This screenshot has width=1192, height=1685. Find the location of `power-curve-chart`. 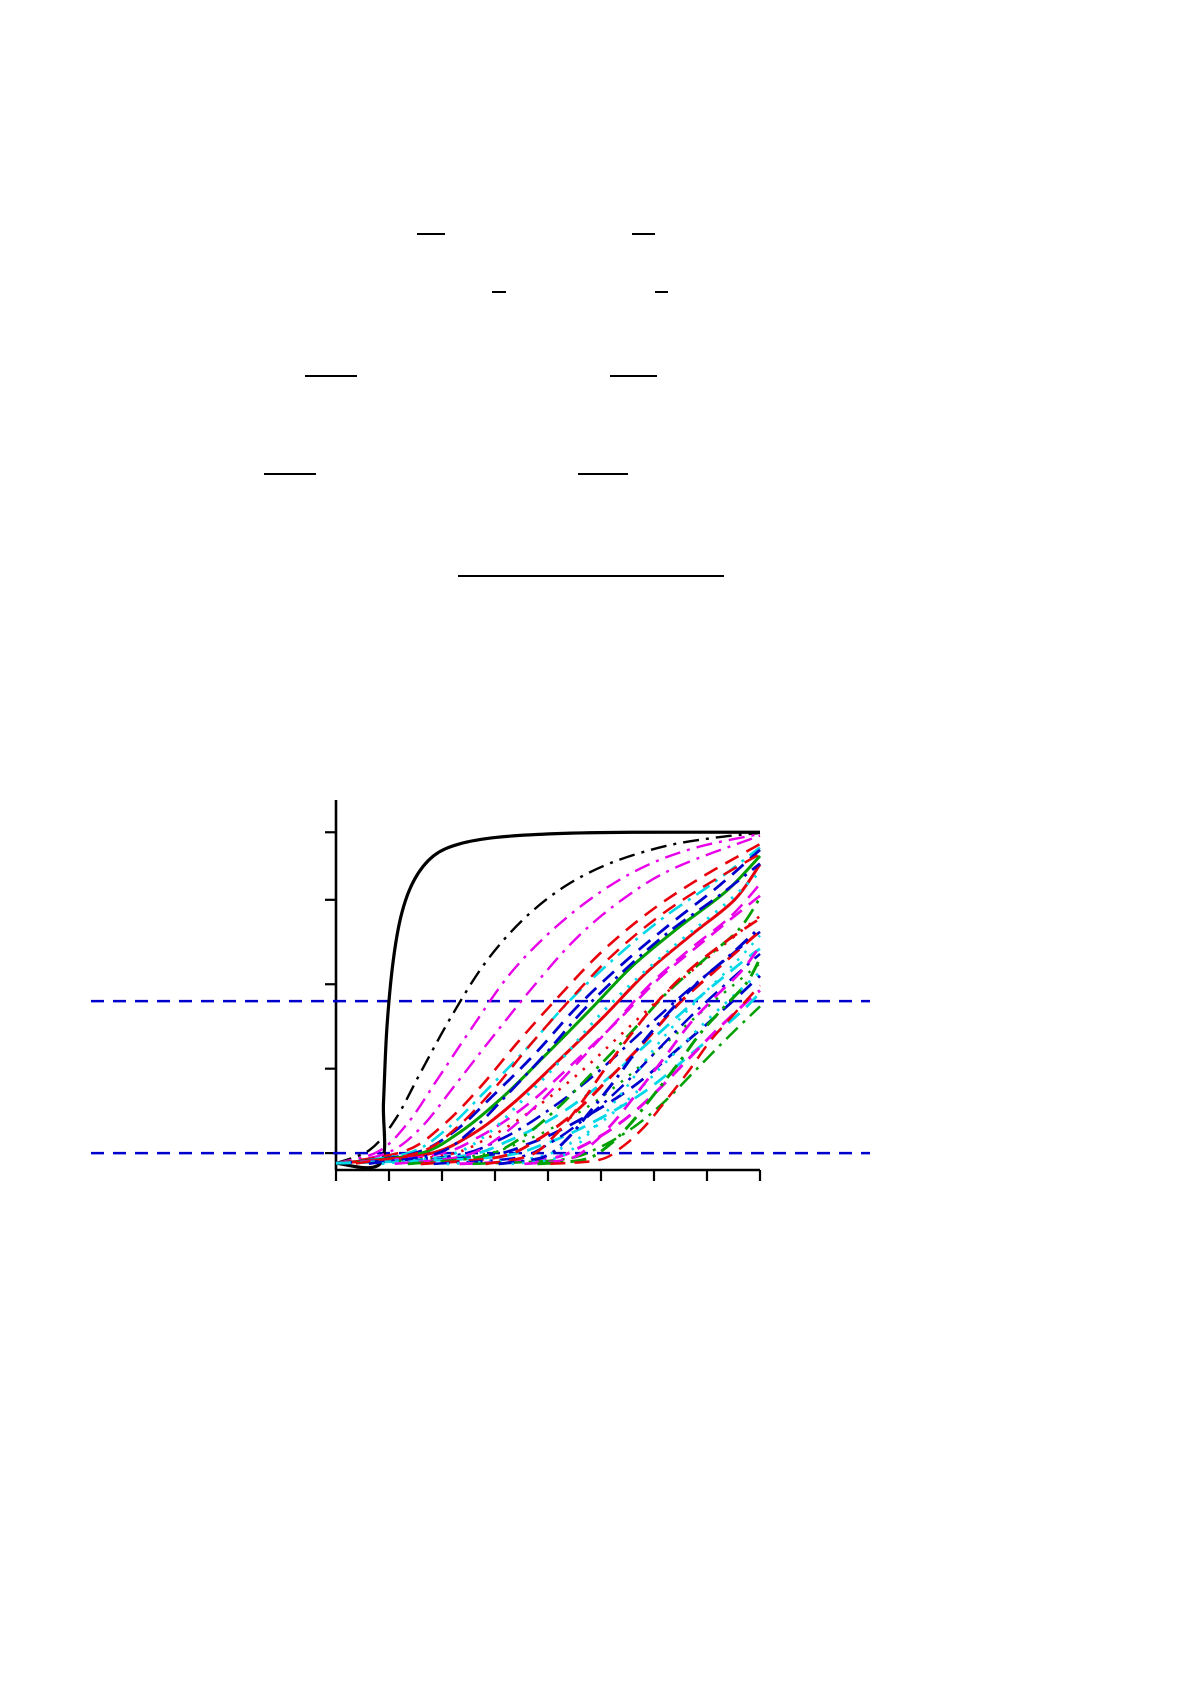

power-curve-chart is located at coordinates (480, 990).